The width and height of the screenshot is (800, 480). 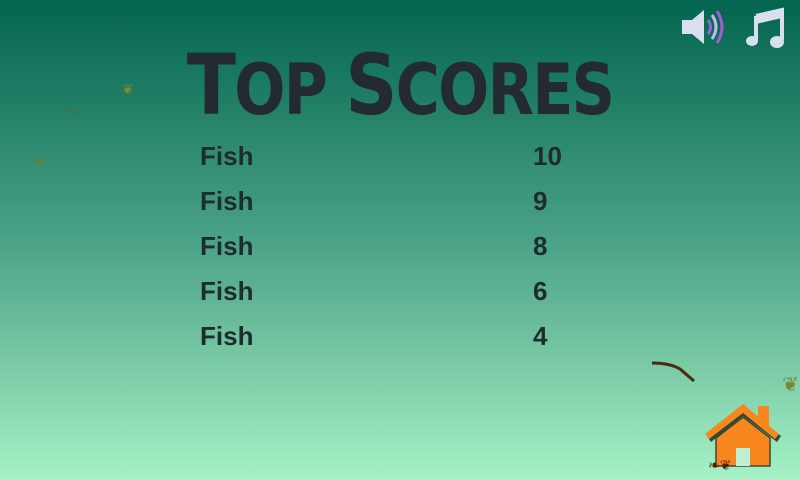 I want to click on page-title: TOP SCORES, so click(x=400, y=87).